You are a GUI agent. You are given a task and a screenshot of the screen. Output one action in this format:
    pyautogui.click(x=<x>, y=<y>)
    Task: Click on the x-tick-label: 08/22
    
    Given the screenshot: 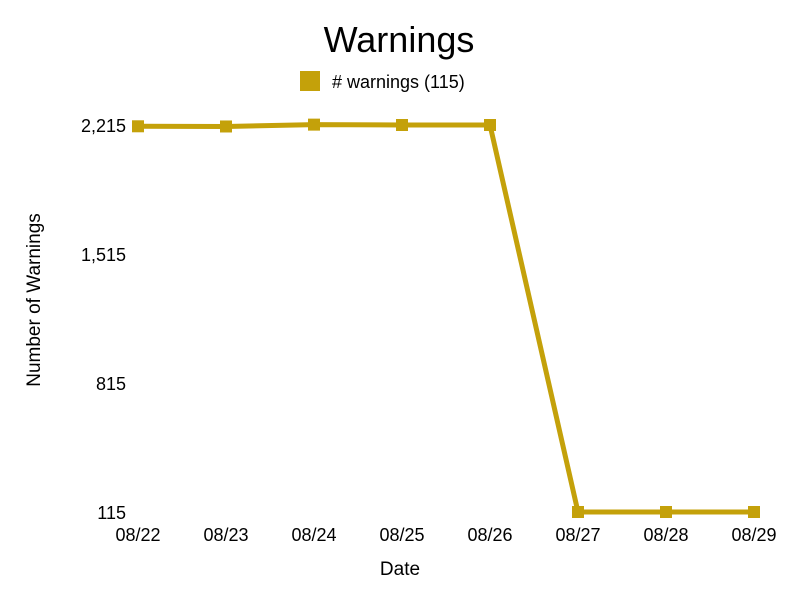 What is the action you would take?
    pyautogui.click(x=137, y=535)
    